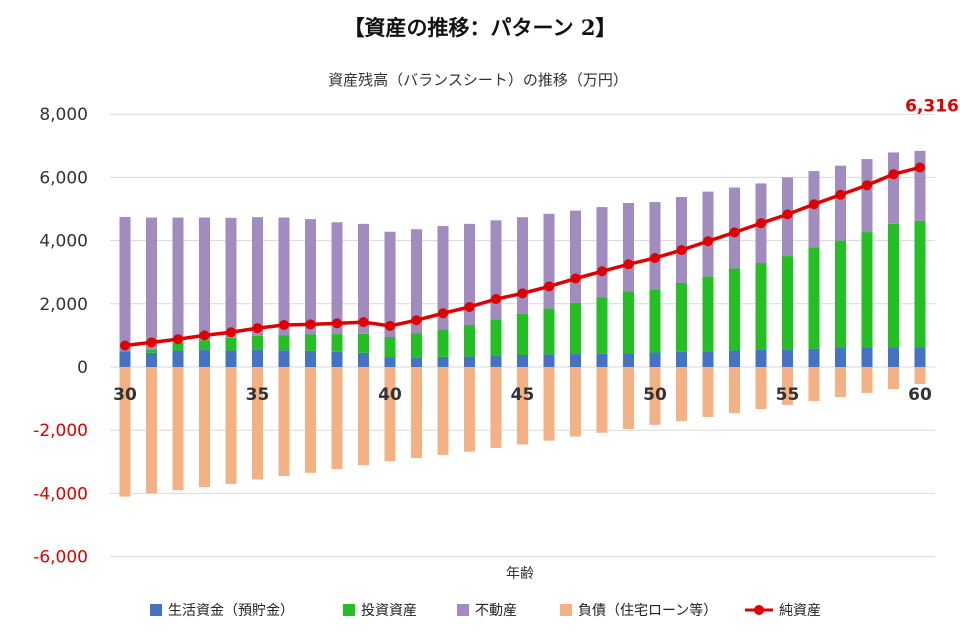  I want to click on legend-label: 投資資産, so click(389, 611).